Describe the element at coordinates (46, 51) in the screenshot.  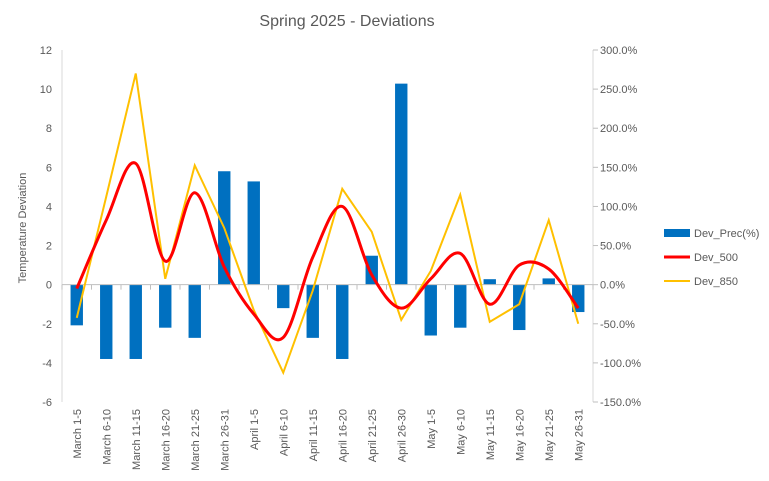
I see `y-tick-label-left: 12` at that location.